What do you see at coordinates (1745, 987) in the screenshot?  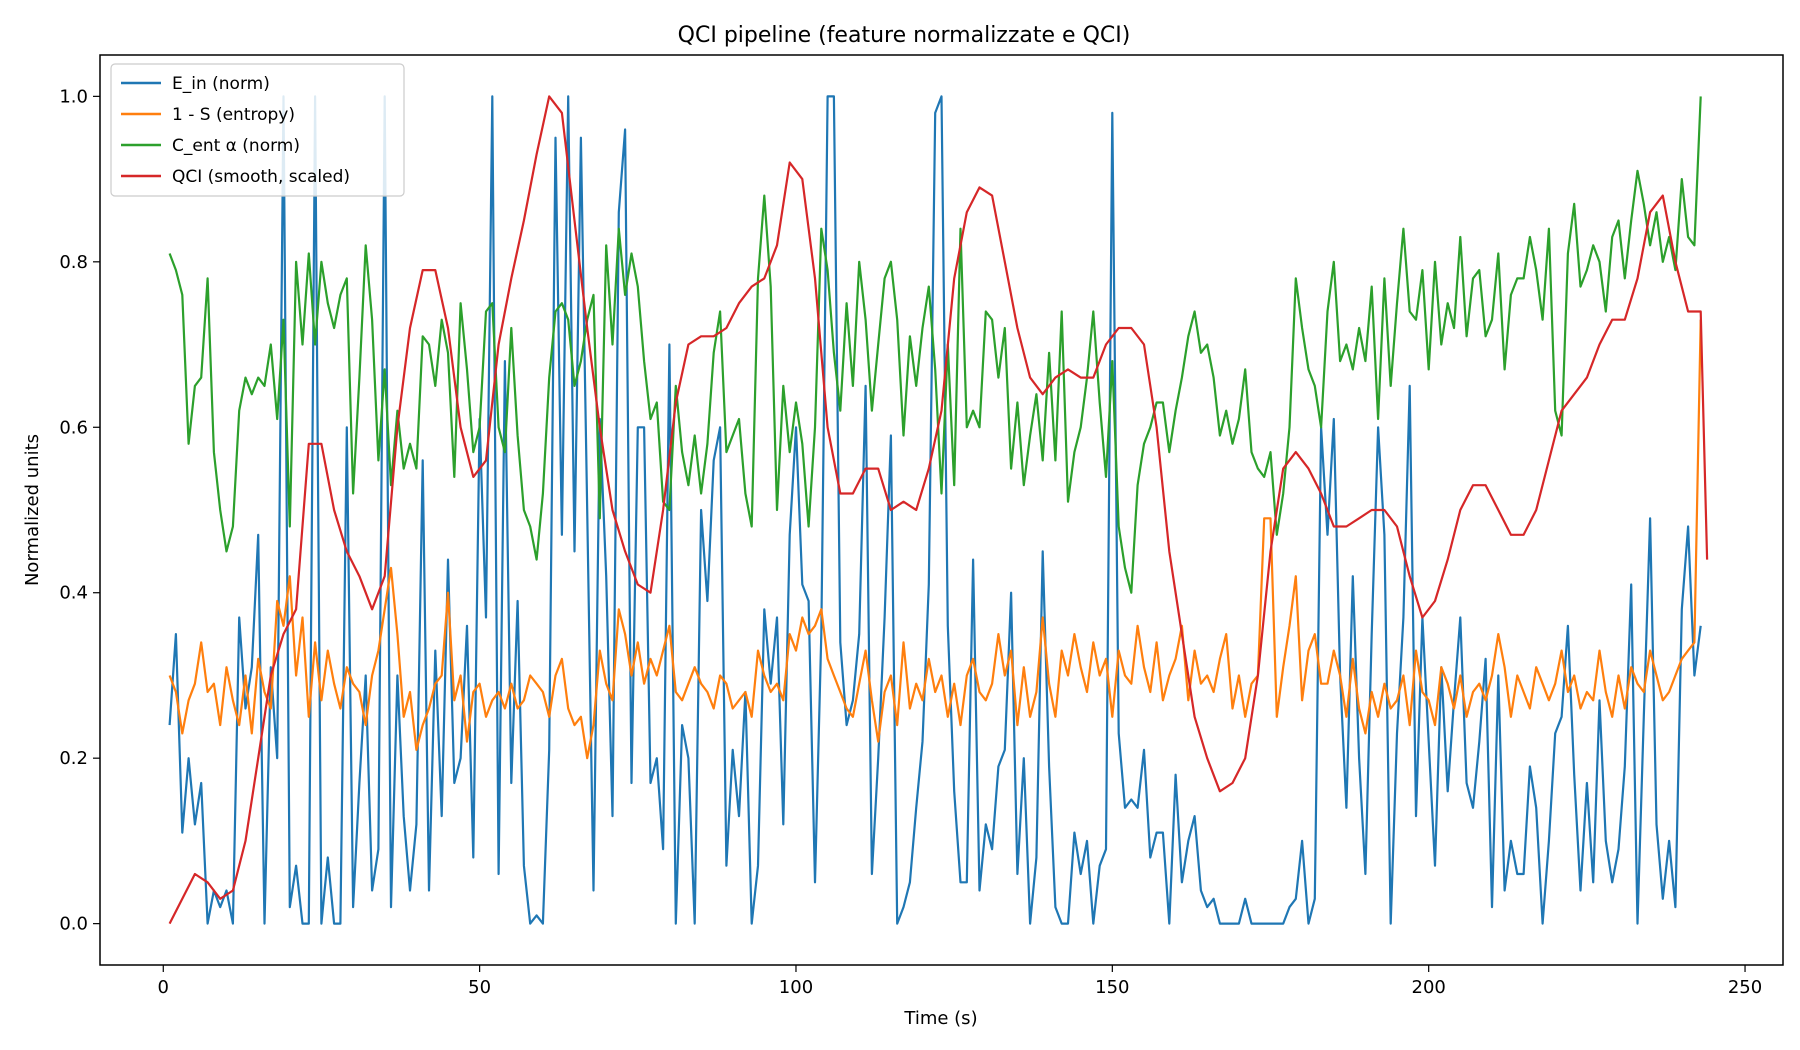 I see `x-tick-label: 250` at bounding box center [1745, 987].